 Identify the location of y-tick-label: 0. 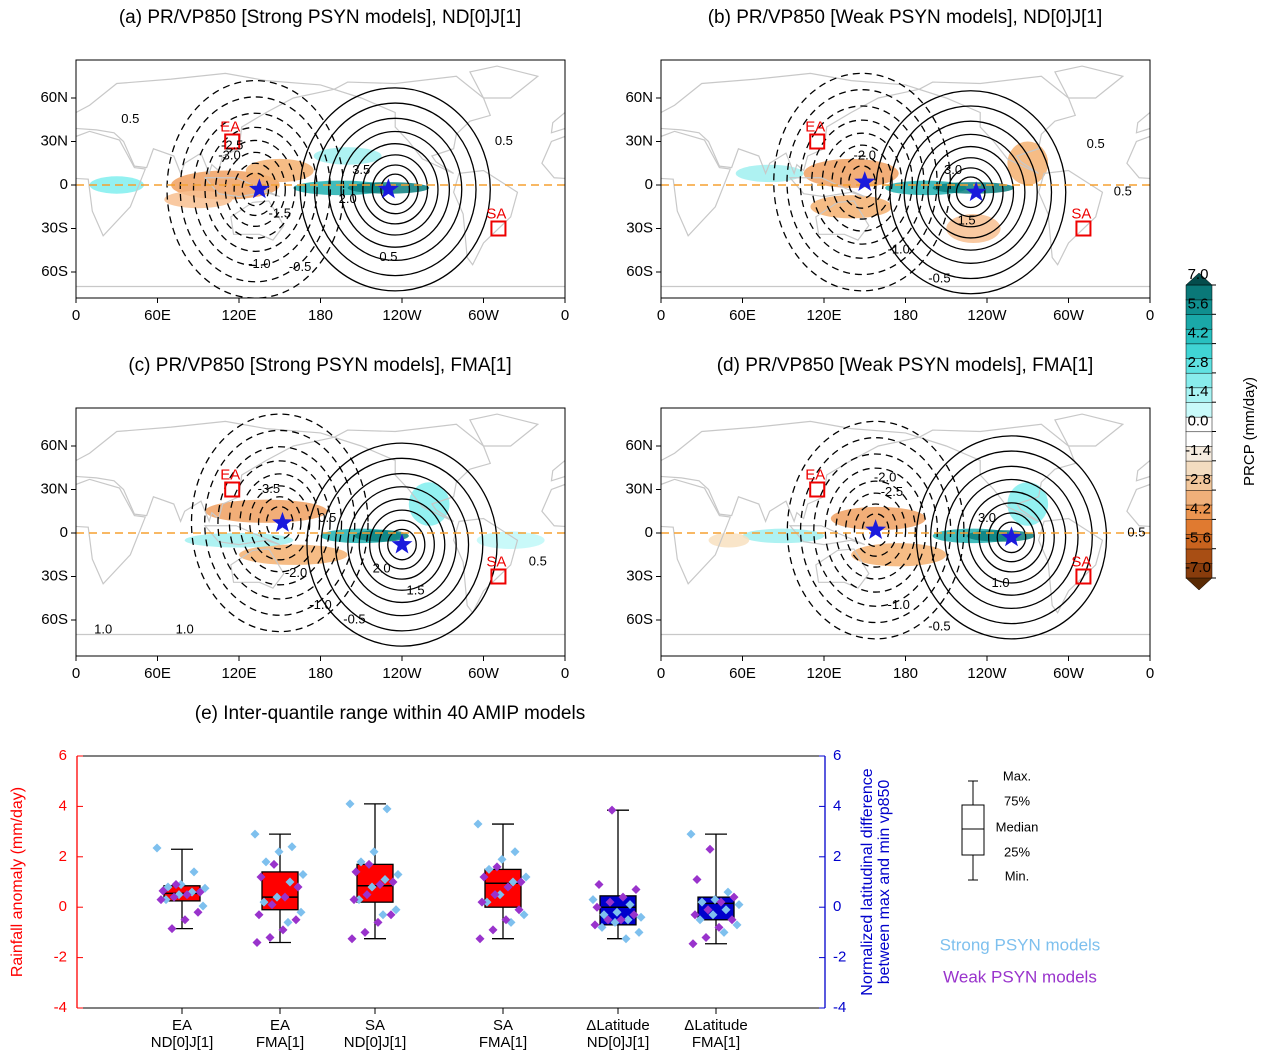
(63, 906).